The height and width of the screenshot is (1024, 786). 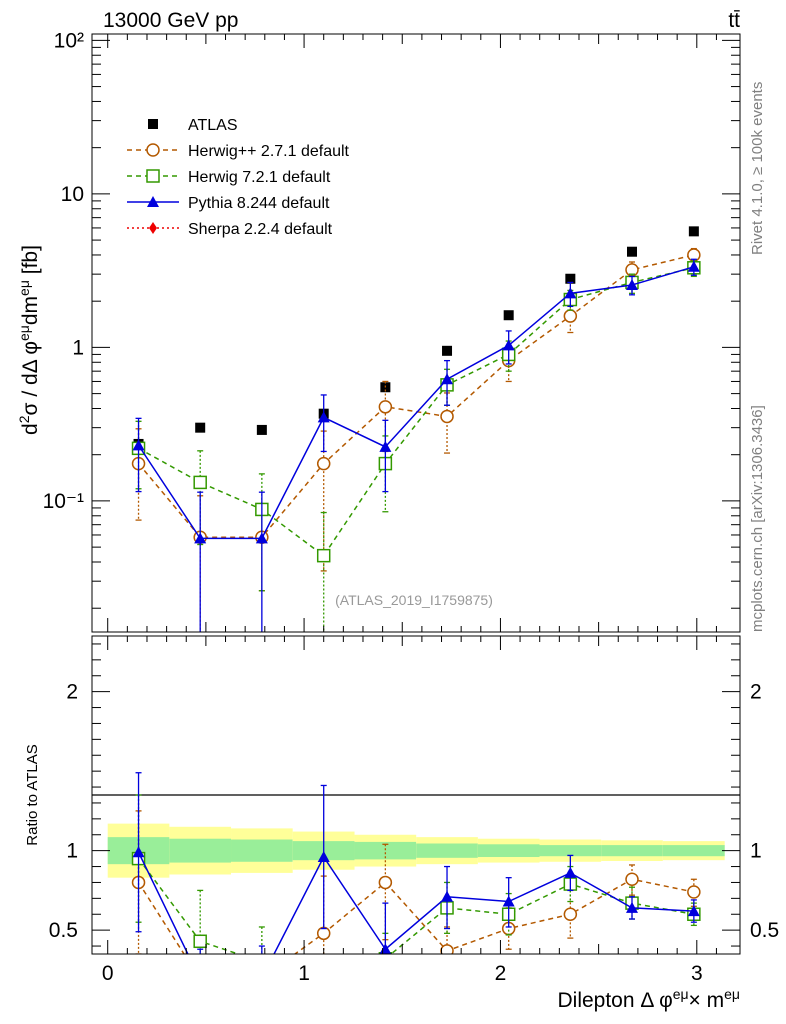 I want to click on legend-label: Herwig++ 2.7.1 default, so click(x=269, y=151).